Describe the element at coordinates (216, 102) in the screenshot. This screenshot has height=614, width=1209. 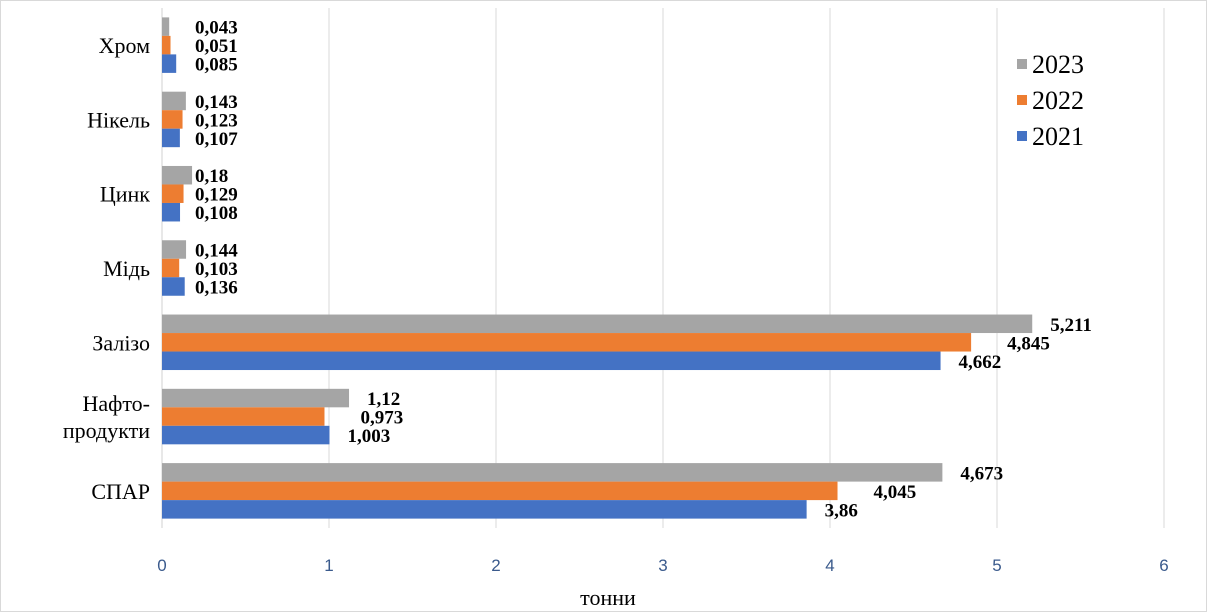
I see `data-label: 0,143` at that location.